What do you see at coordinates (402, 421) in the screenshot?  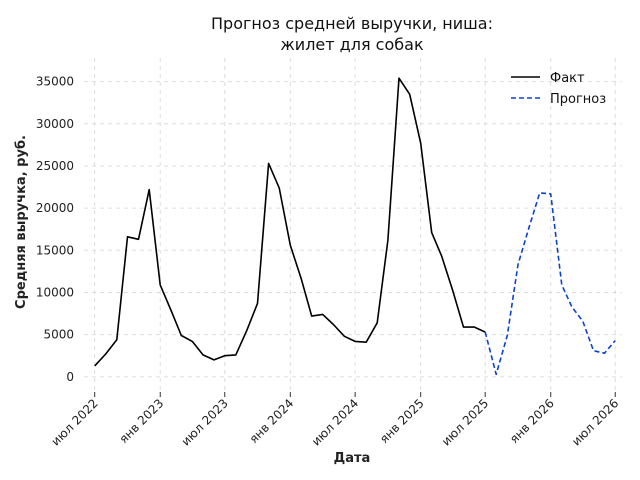 I see `x-tick-label: янв 2025` at bounding box center [402, 421].